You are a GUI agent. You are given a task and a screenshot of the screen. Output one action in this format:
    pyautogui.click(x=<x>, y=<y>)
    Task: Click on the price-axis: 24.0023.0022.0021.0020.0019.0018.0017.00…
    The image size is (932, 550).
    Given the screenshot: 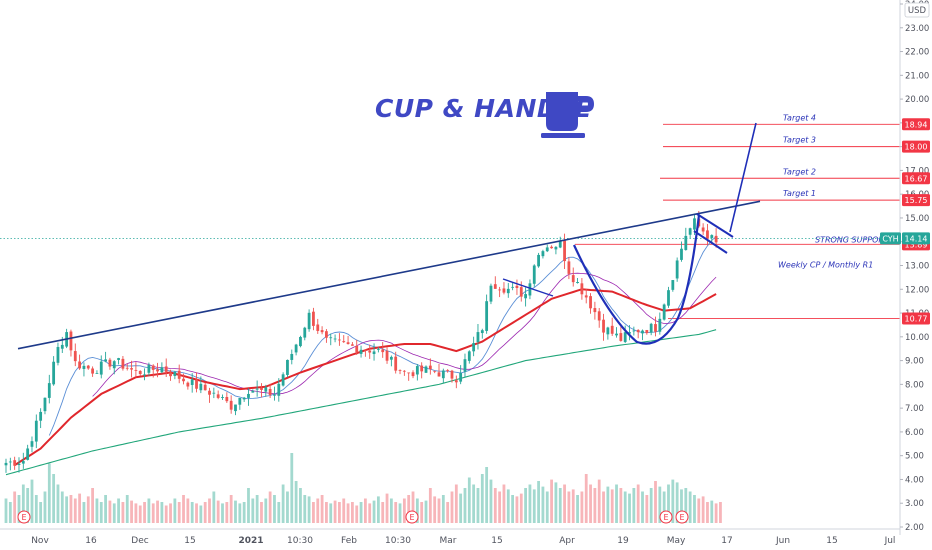 What is the action you would take?
    pyautogui.click(x=914, y=267)
    